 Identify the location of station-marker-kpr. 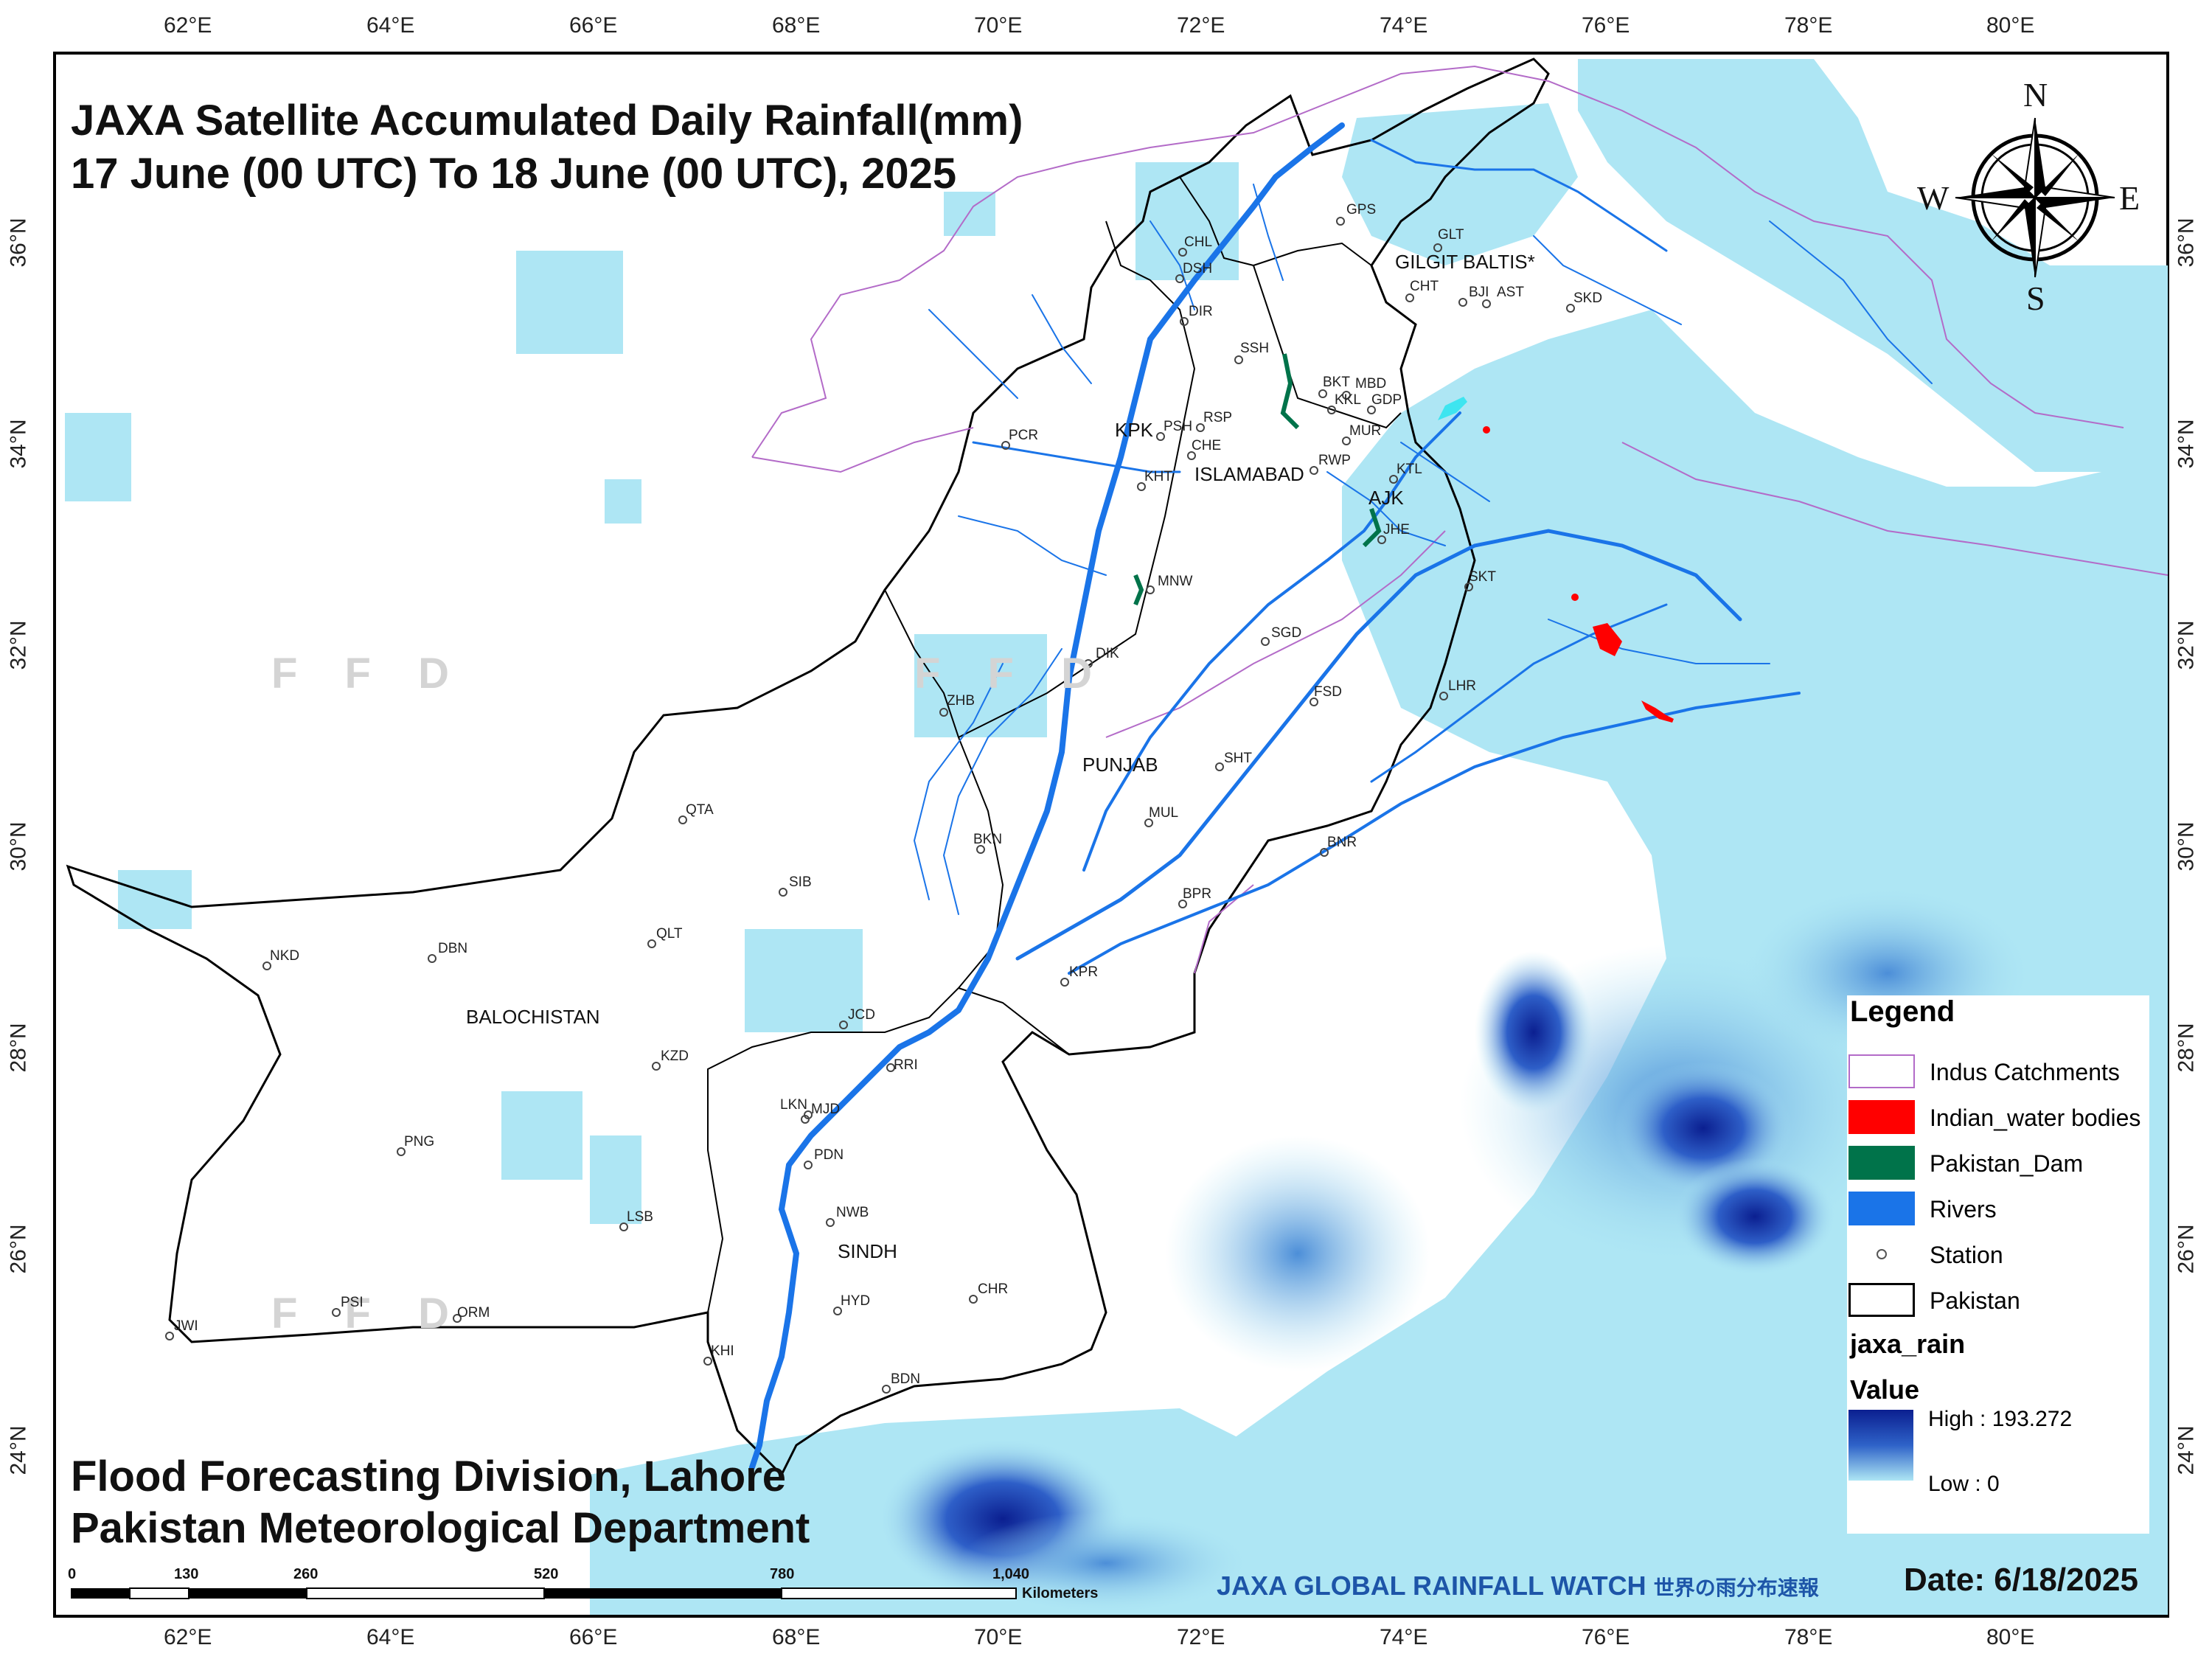
(1064, 982).